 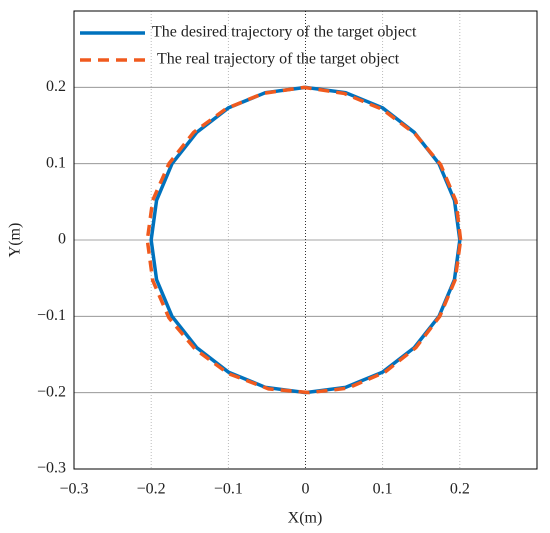 I want to click on y-tick-label: 0, so click(x=62, y=239).